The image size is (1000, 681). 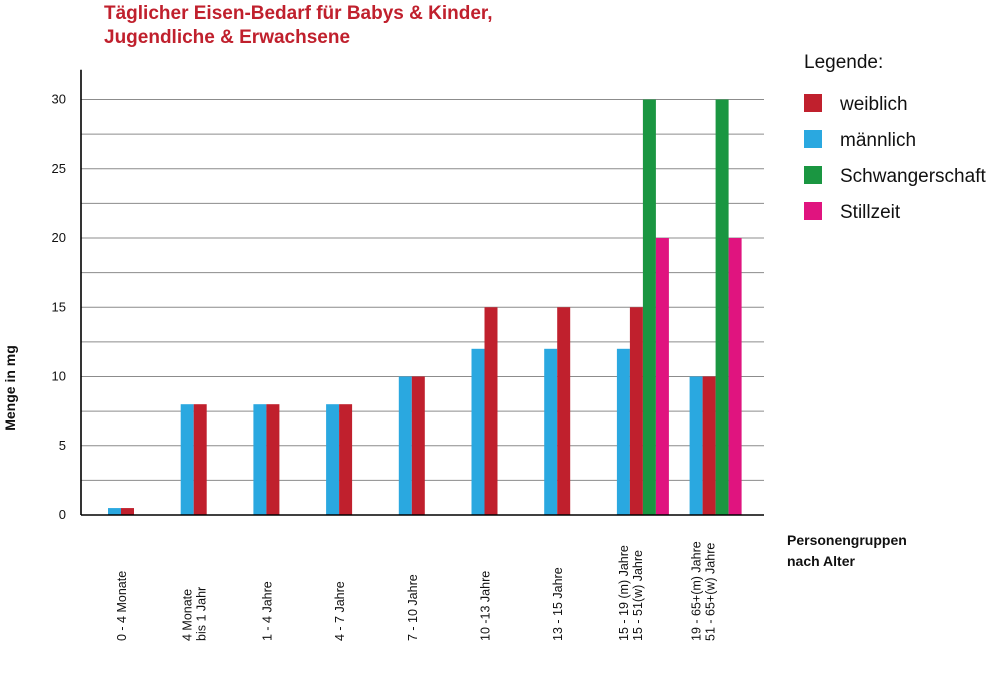 What do you see at coordinates (558, 604) in the screenshot?
I see `category-label: 13 - 15 Jahre` at bounding box center [558, 604].